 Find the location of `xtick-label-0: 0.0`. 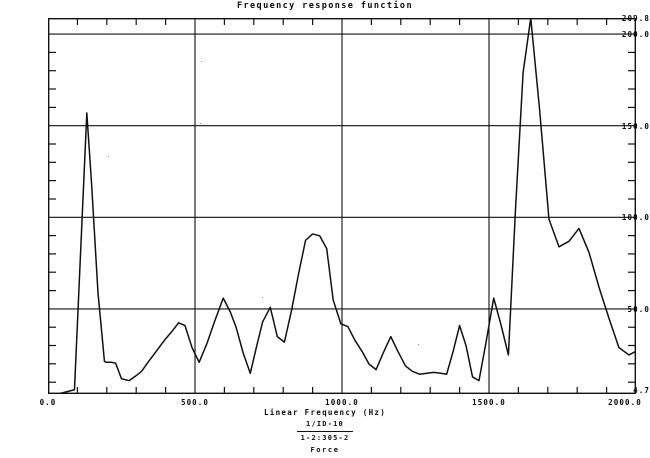

xtick-label-0: 0.0 is located at coordinates (48, 402).